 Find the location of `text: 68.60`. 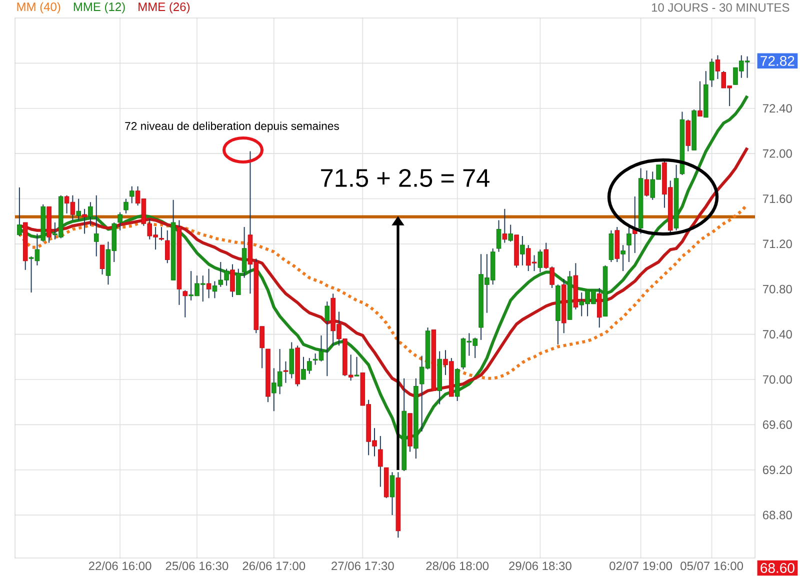

text: 68.60 is located at coordinates (777, 568).